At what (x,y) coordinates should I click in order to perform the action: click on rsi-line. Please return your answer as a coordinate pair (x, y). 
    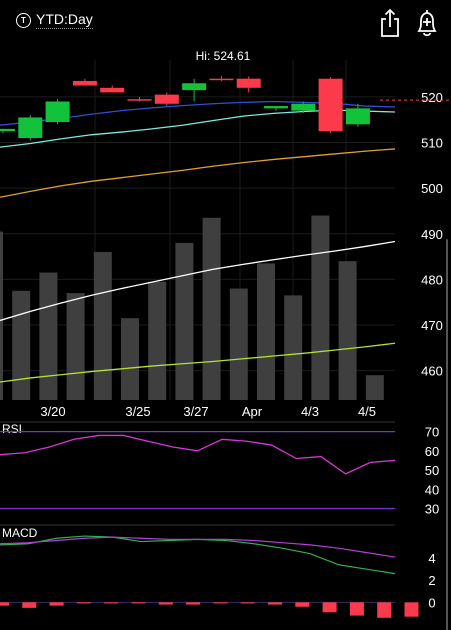
    Looking at the image, I should click on (198, 454).